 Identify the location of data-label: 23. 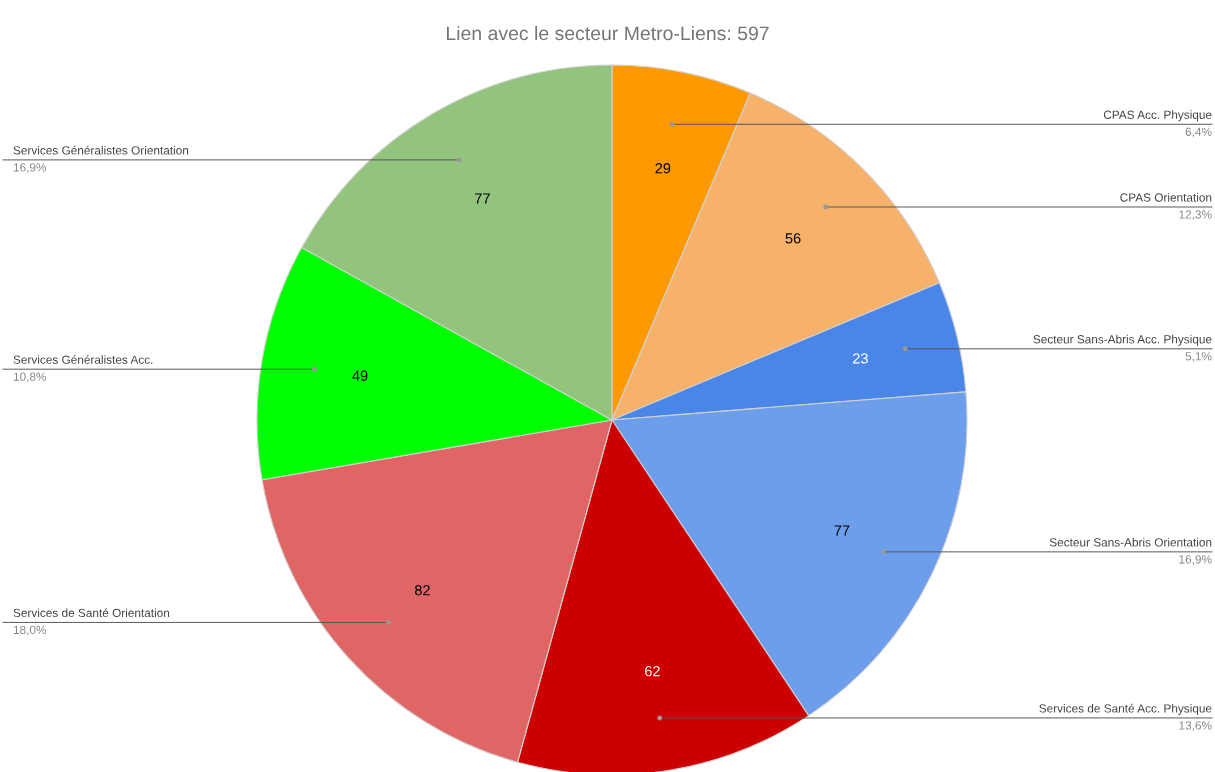
(860, 358).